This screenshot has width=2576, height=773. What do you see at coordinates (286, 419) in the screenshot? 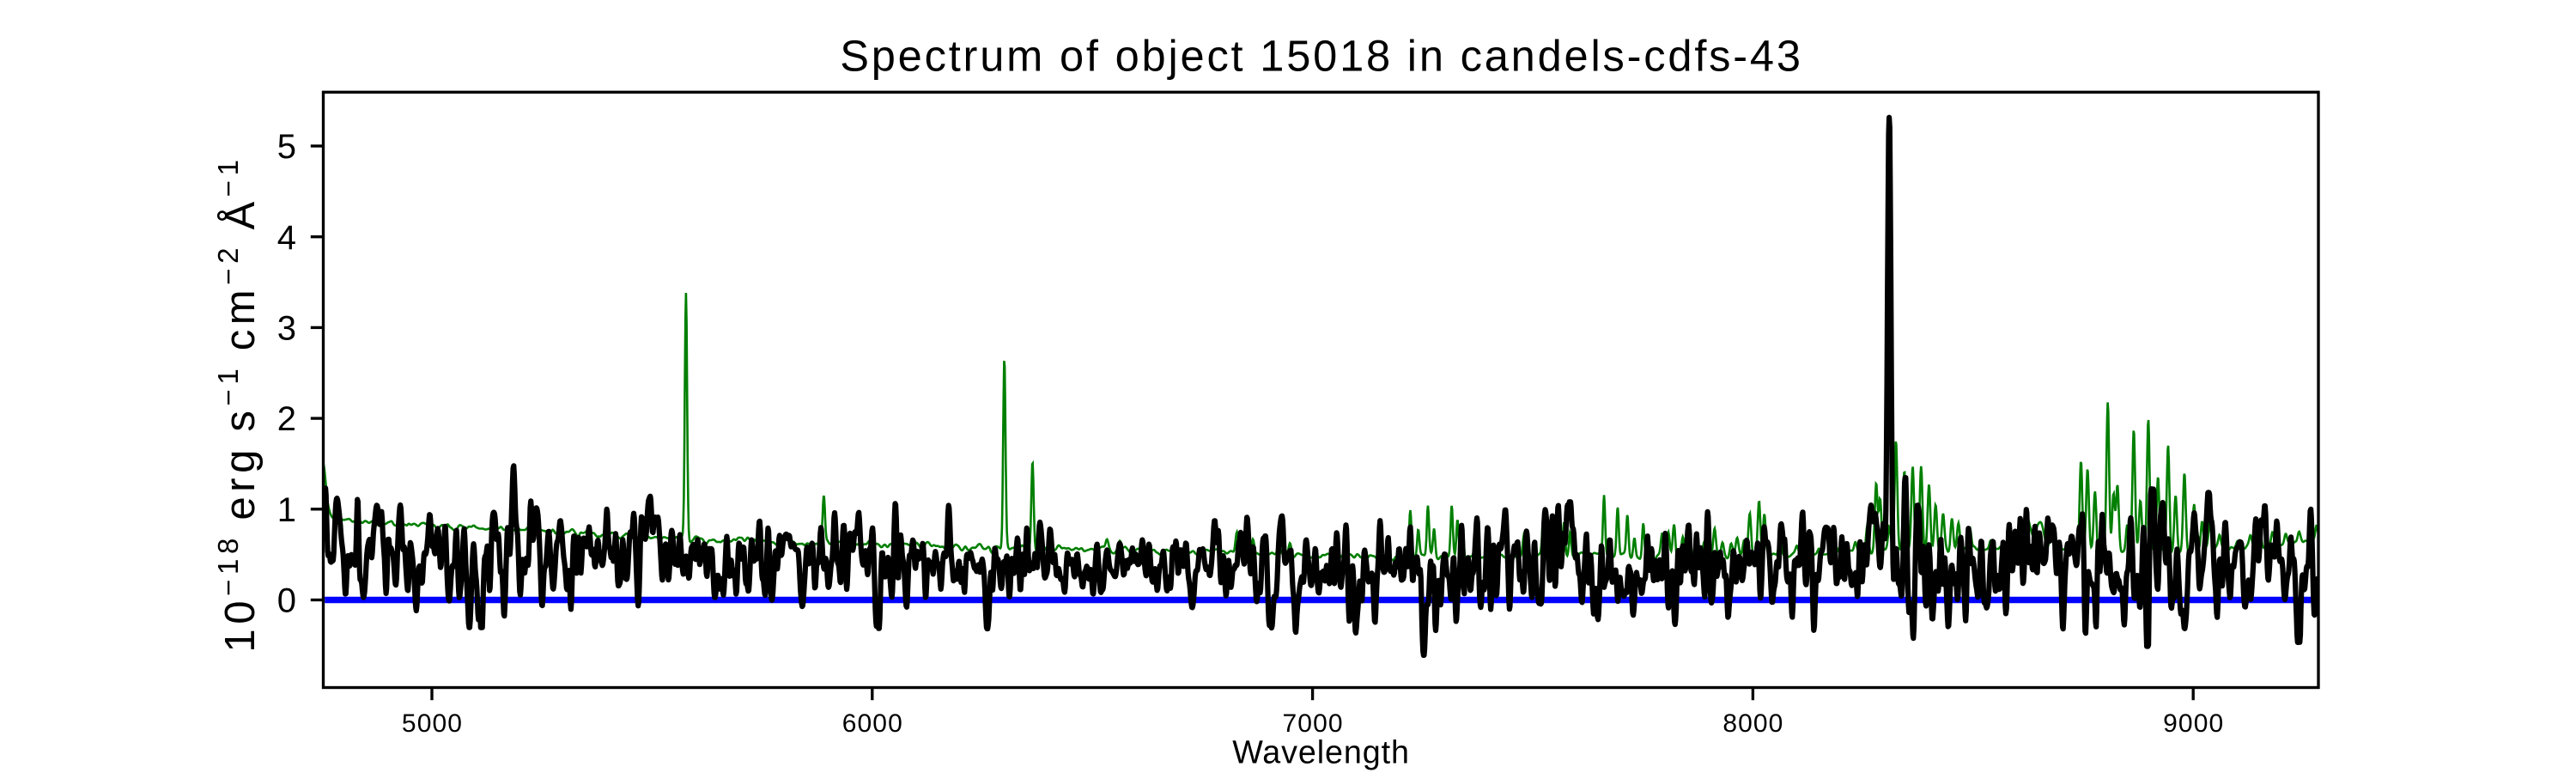
I see `svg-text: 2` at bounding box center [286, 419].